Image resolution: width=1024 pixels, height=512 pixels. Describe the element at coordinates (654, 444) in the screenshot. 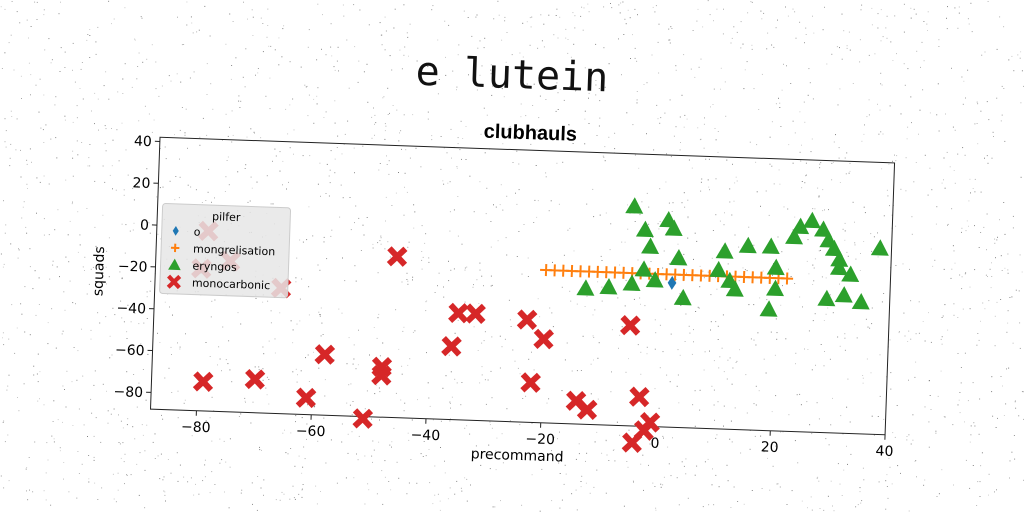

I see `x-tick-label: 0` at that location.